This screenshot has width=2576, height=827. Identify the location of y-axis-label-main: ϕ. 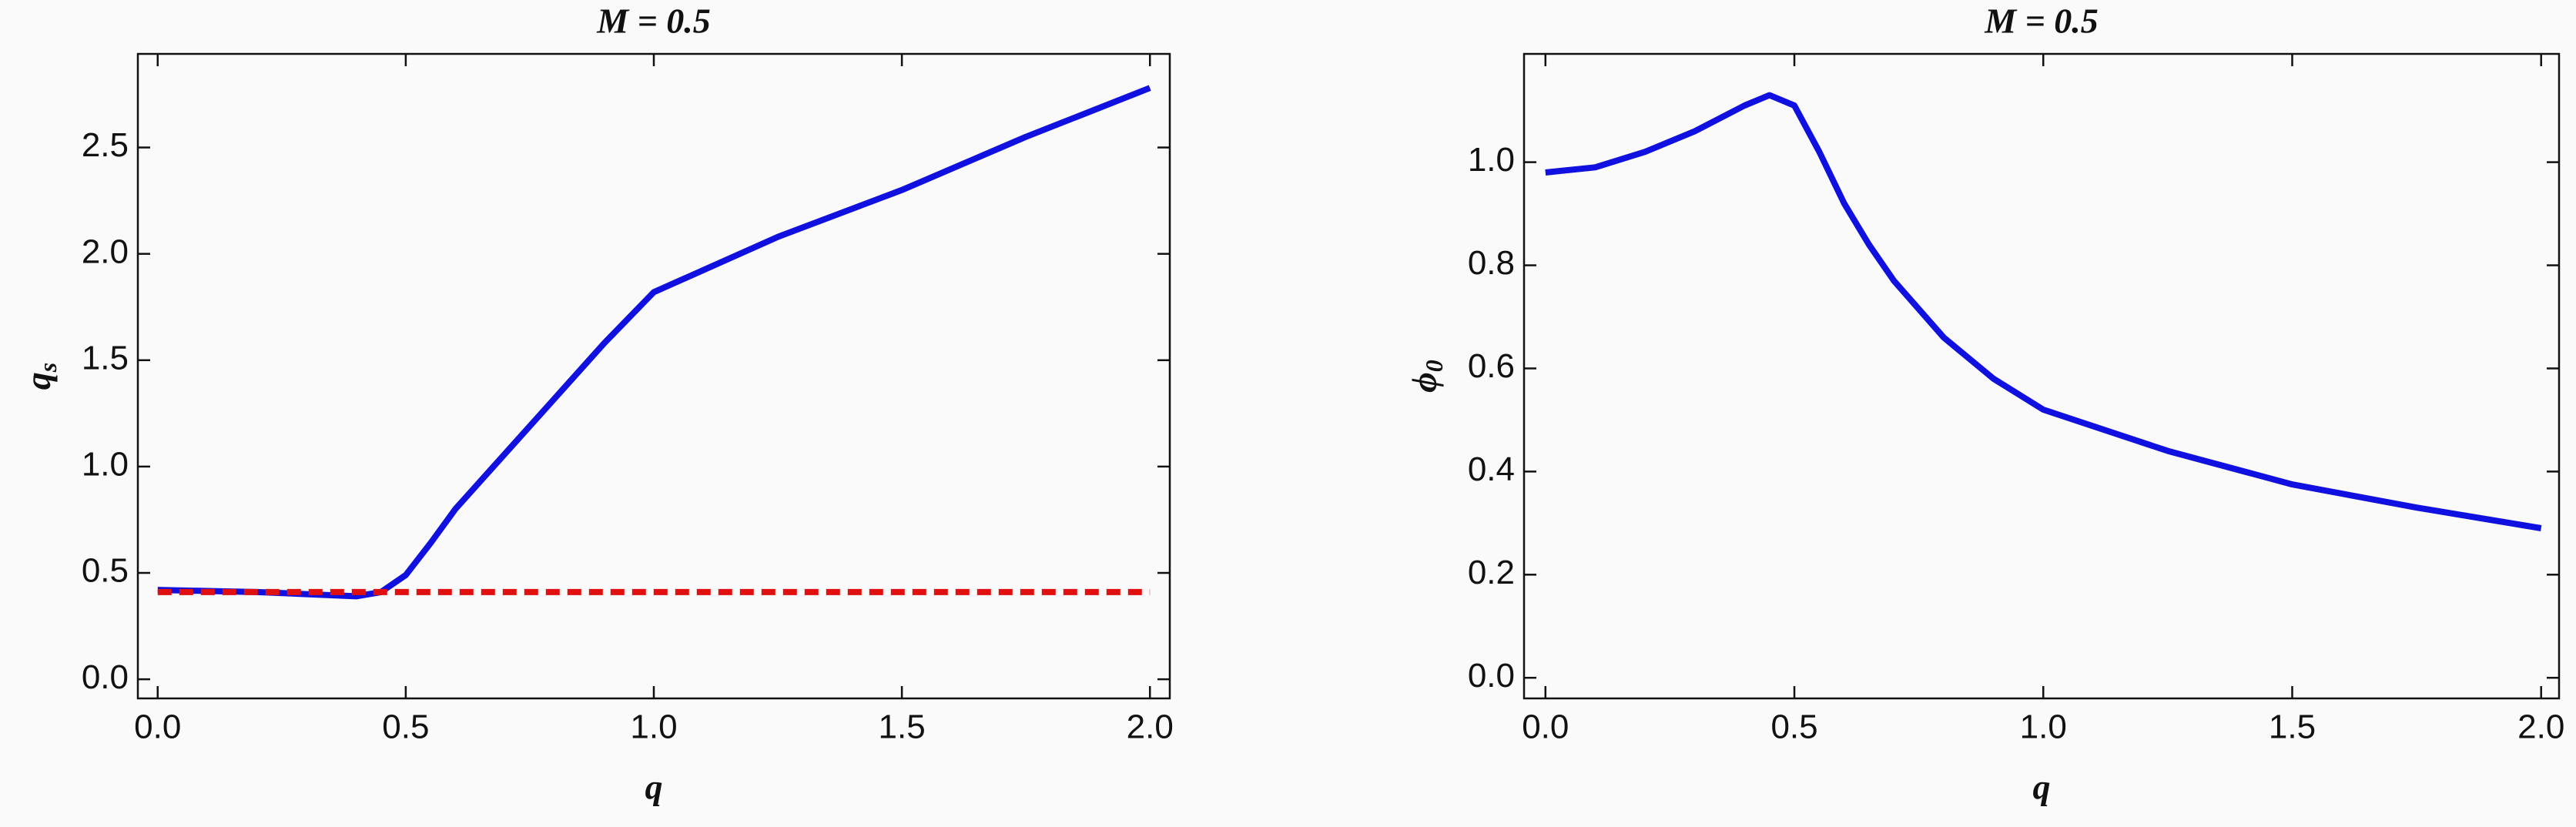
(1424, 382).